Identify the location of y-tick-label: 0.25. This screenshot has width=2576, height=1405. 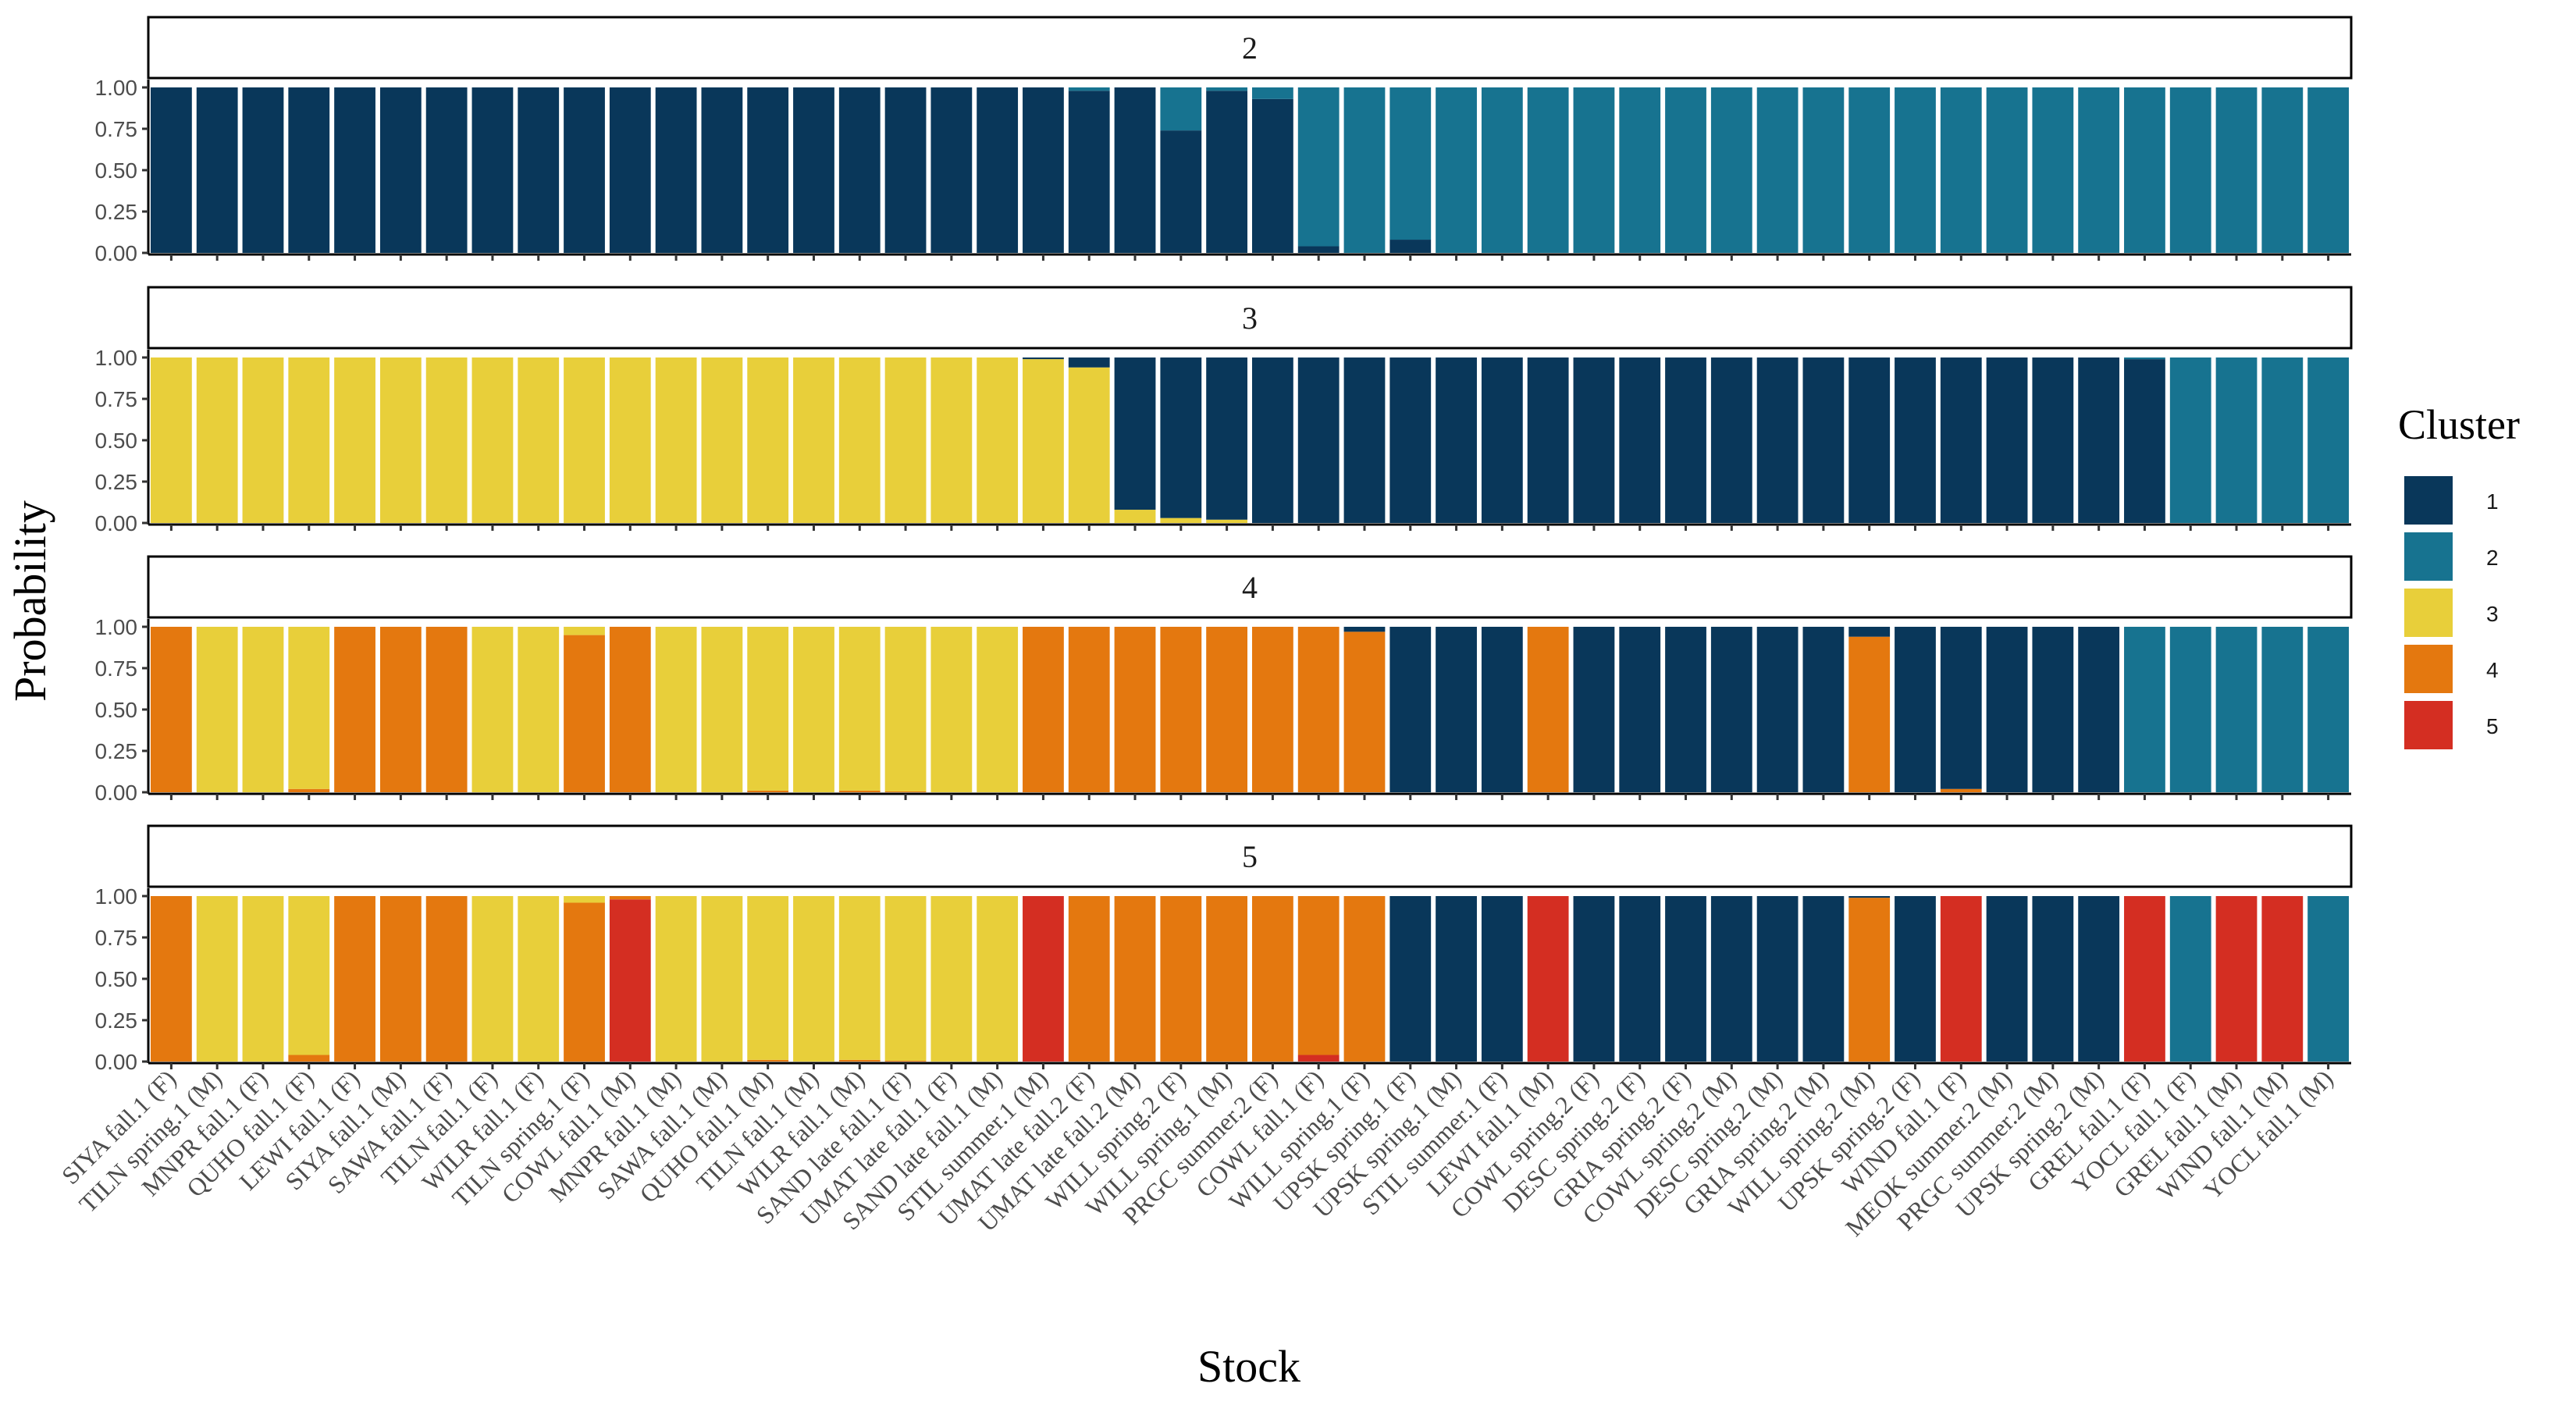
(116, 751).